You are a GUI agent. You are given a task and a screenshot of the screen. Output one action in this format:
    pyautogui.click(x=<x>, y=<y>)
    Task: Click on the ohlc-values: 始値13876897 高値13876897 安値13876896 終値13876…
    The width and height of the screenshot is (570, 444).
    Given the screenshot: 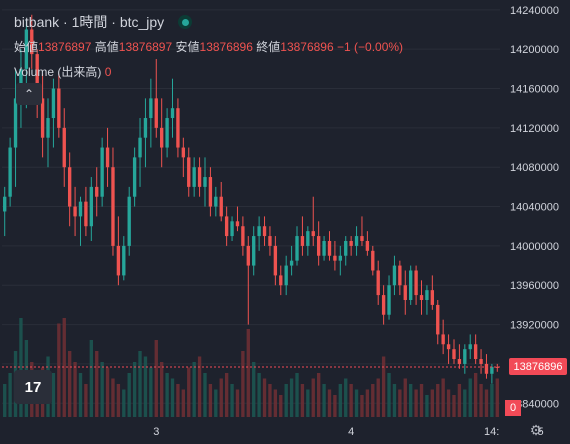 What is the action you would take?
    pyautogui.click(x=208, y=46)
    